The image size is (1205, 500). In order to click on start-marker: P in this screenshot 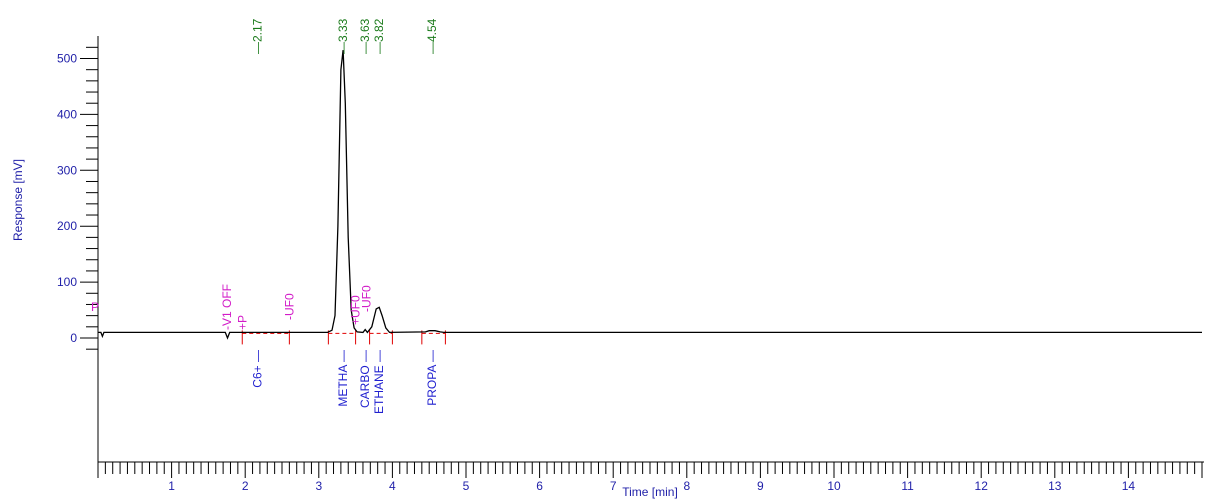, I will do `click(95, 307)`.